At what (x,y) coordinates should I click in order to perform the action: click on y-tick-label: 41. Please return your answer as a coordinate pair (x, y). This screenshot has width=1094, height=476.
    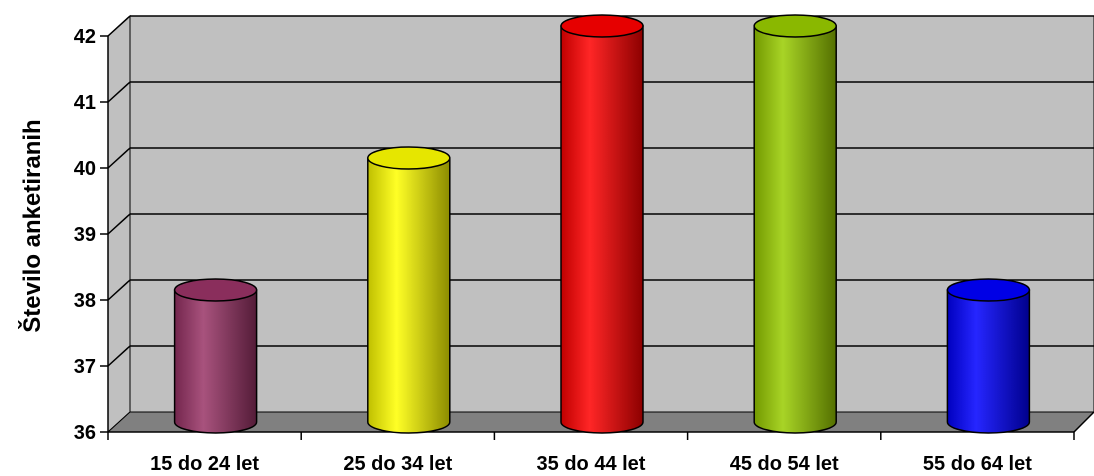
    Looking at the image, I should click on (85, 103).